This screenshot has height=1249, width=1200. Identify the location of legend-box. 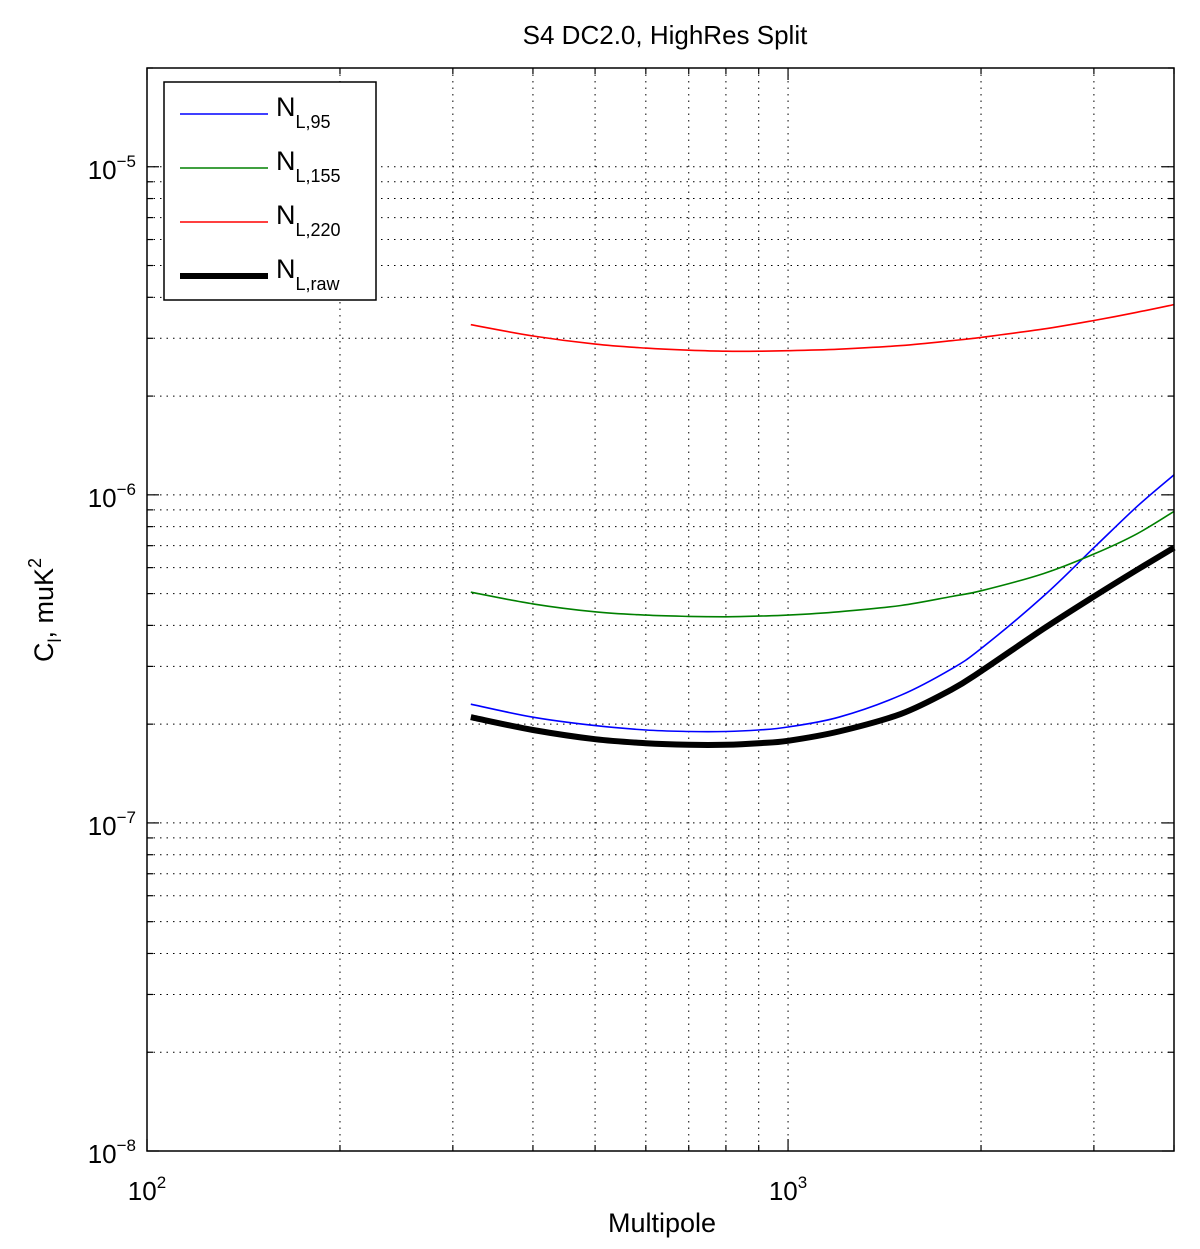
(270, 191).